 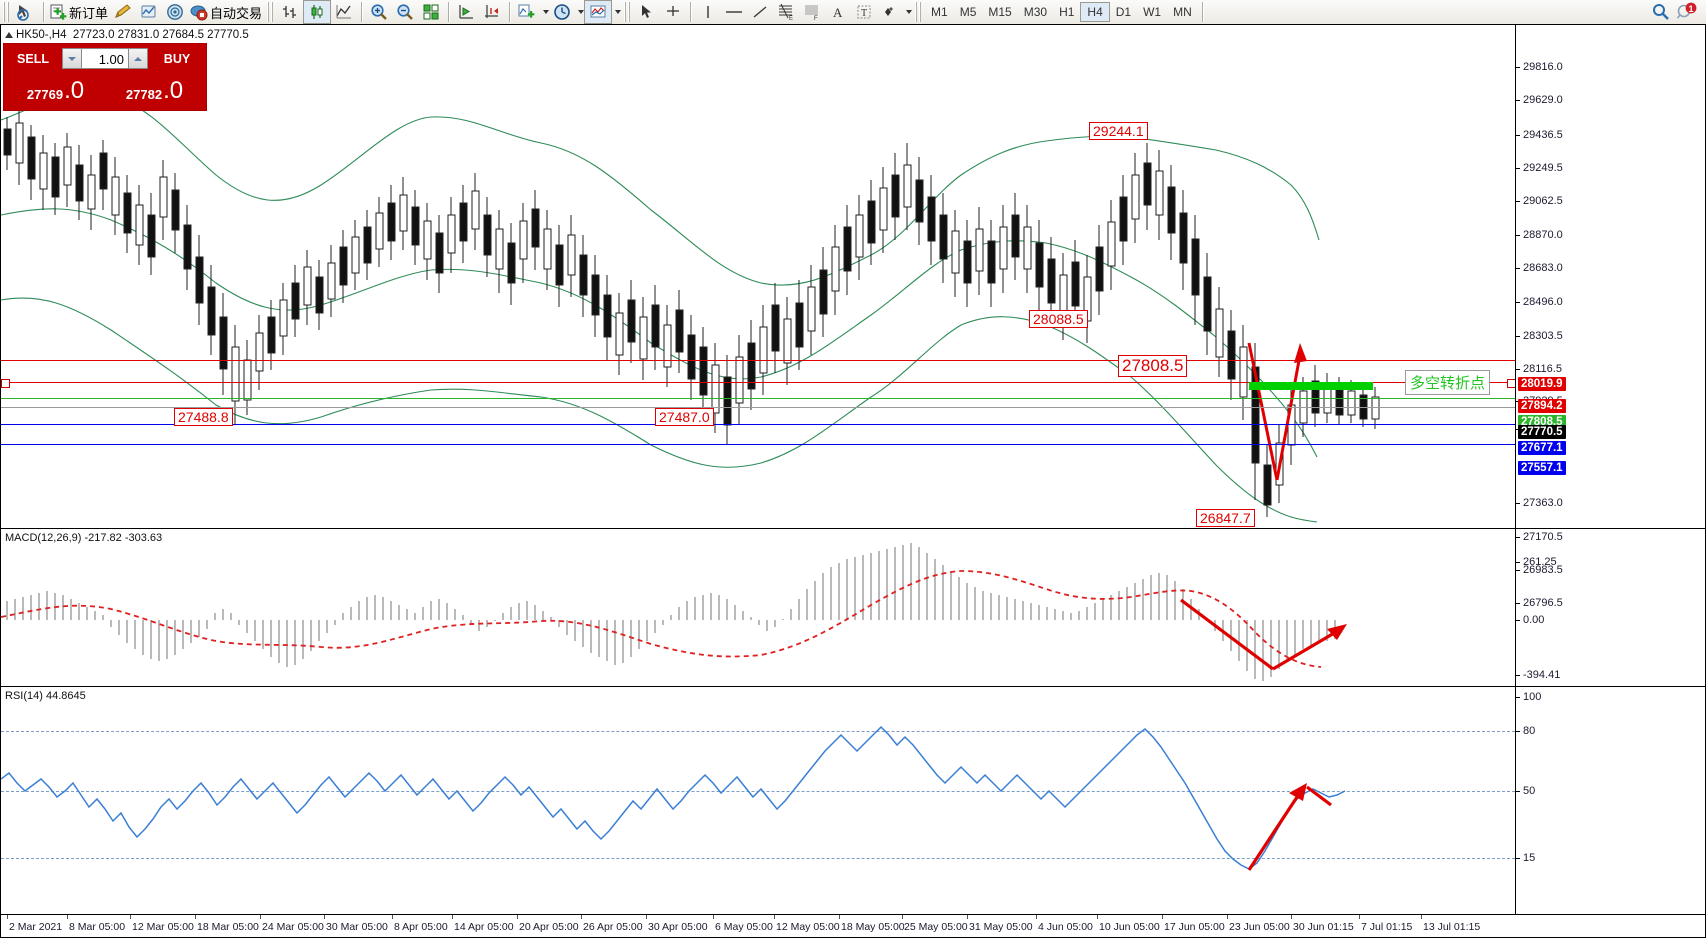 I want to click on equidistant-channel-icon: F, so click(x=812, y=12).